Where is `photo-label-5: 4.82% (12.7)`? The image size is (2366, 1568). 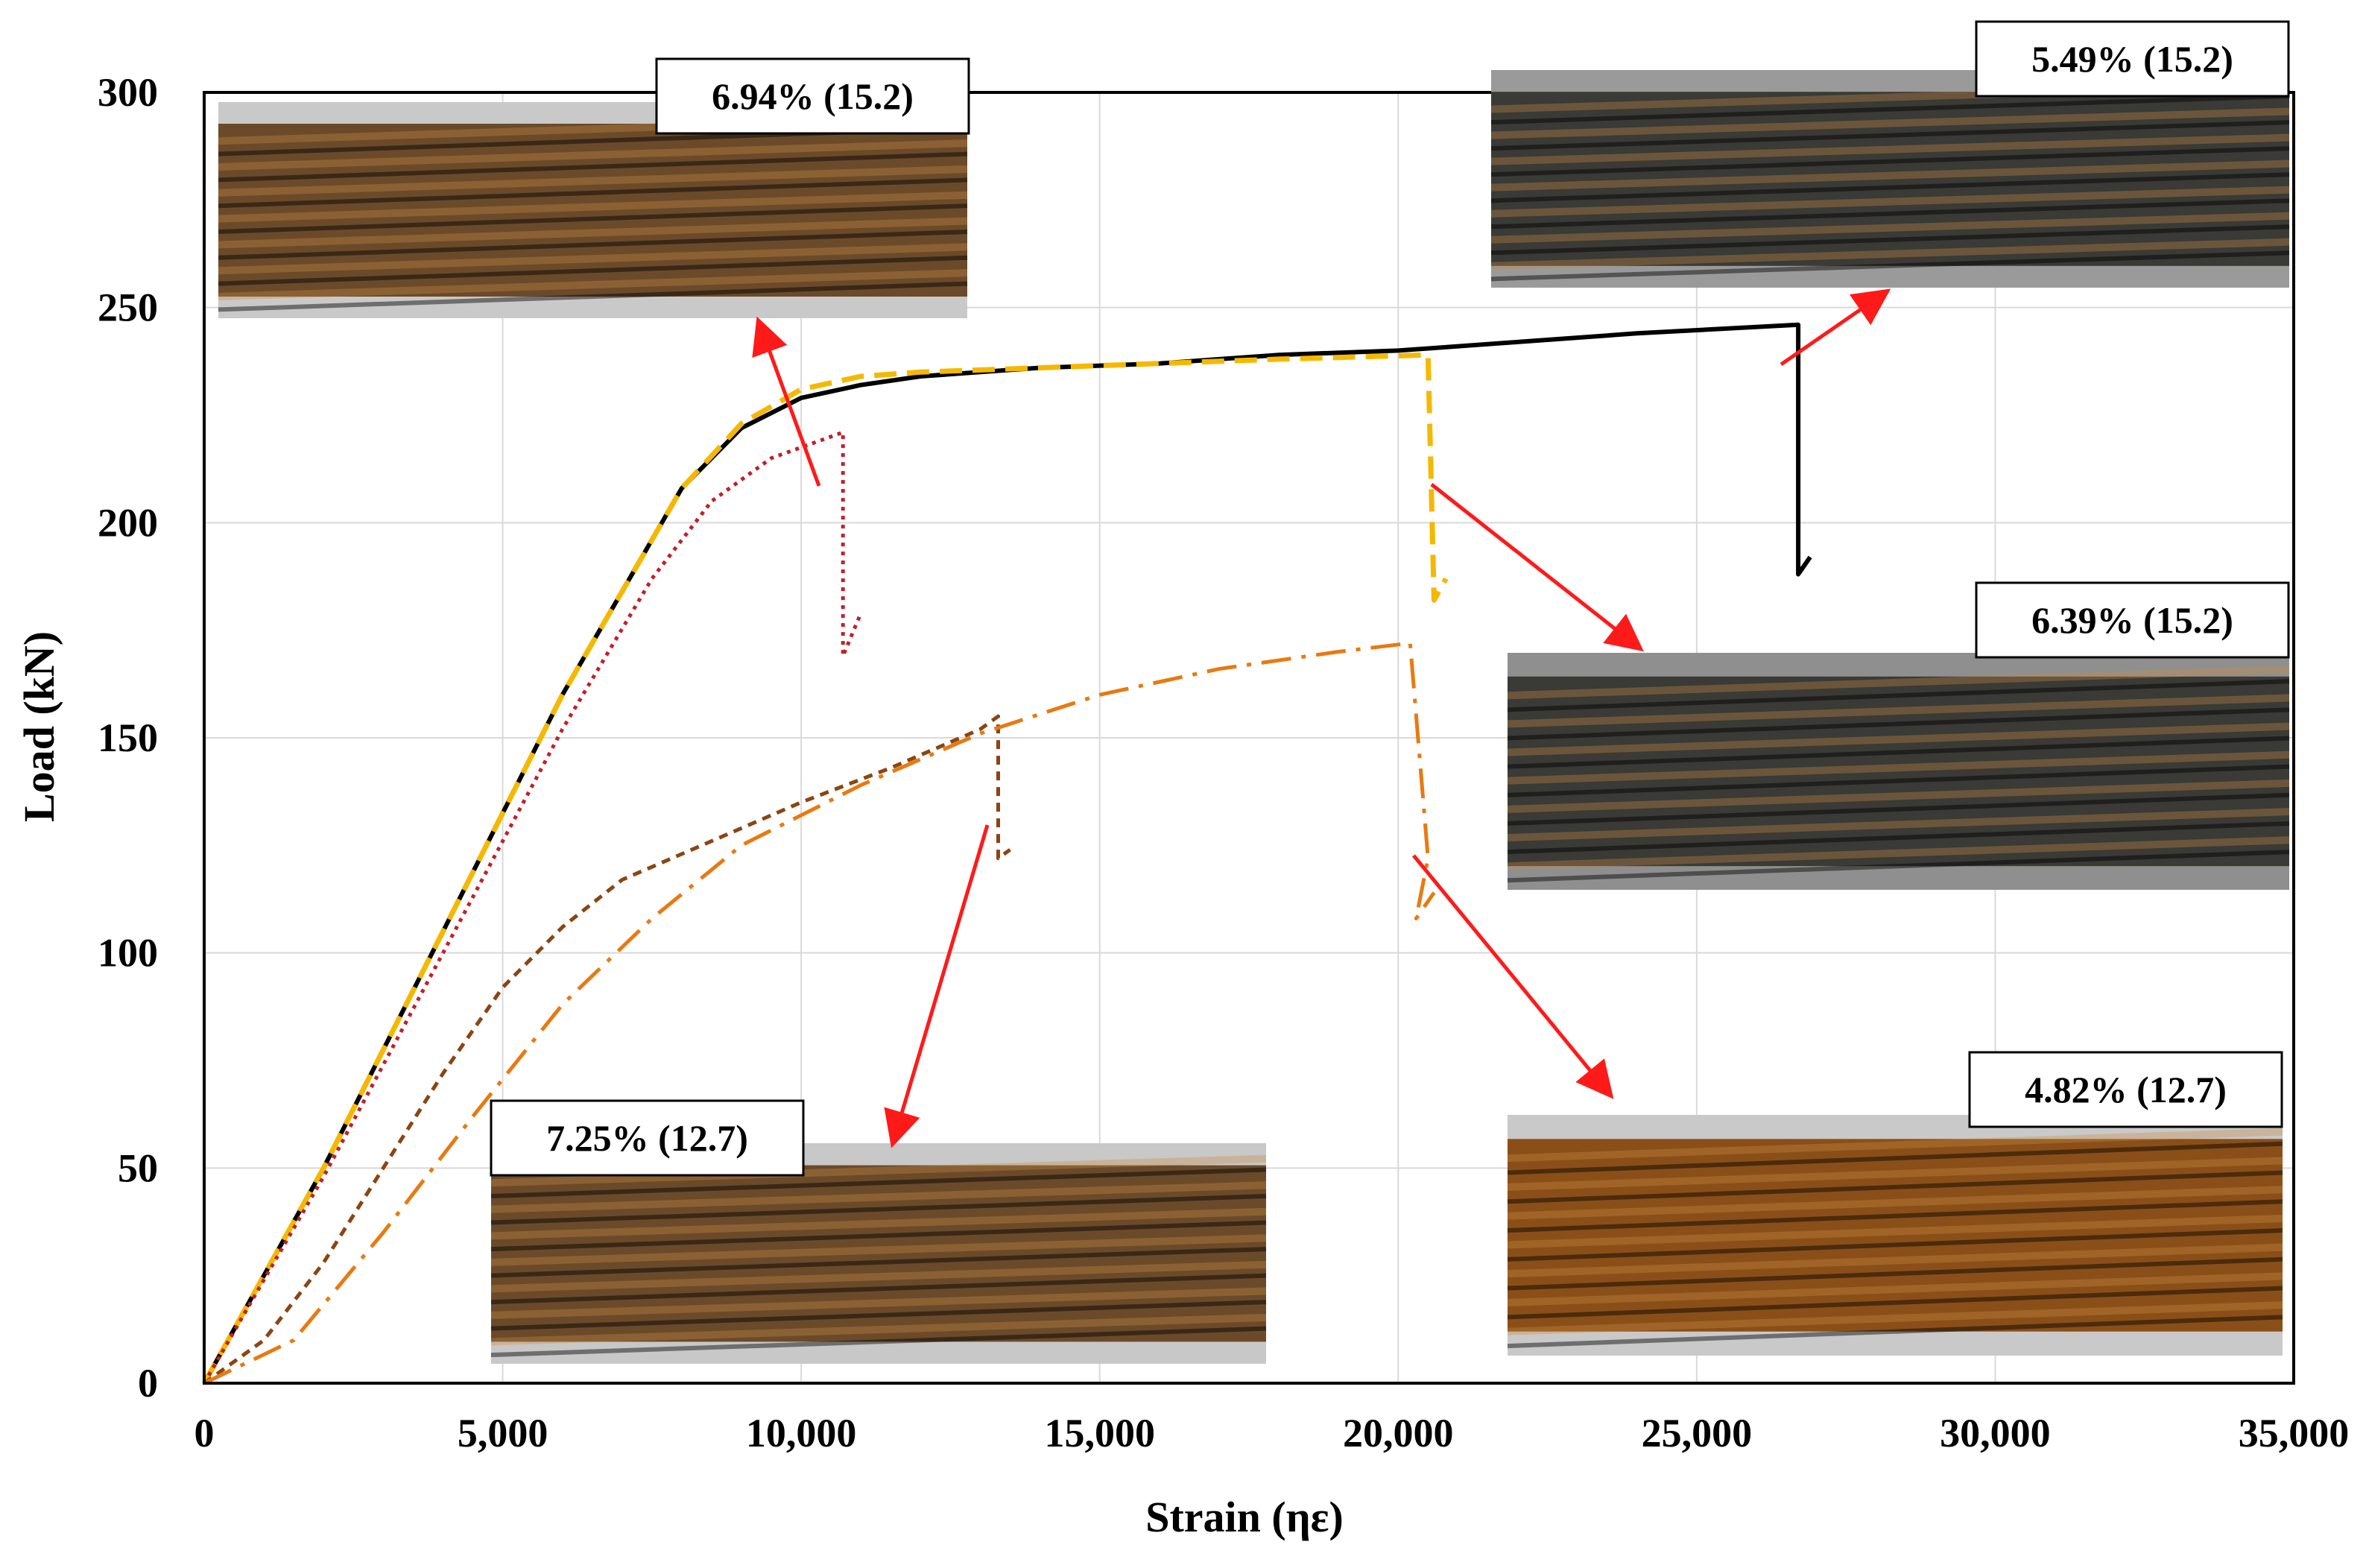 photo-label-5: 4.82% (12.7) is located at coordinates (2125, 1089).